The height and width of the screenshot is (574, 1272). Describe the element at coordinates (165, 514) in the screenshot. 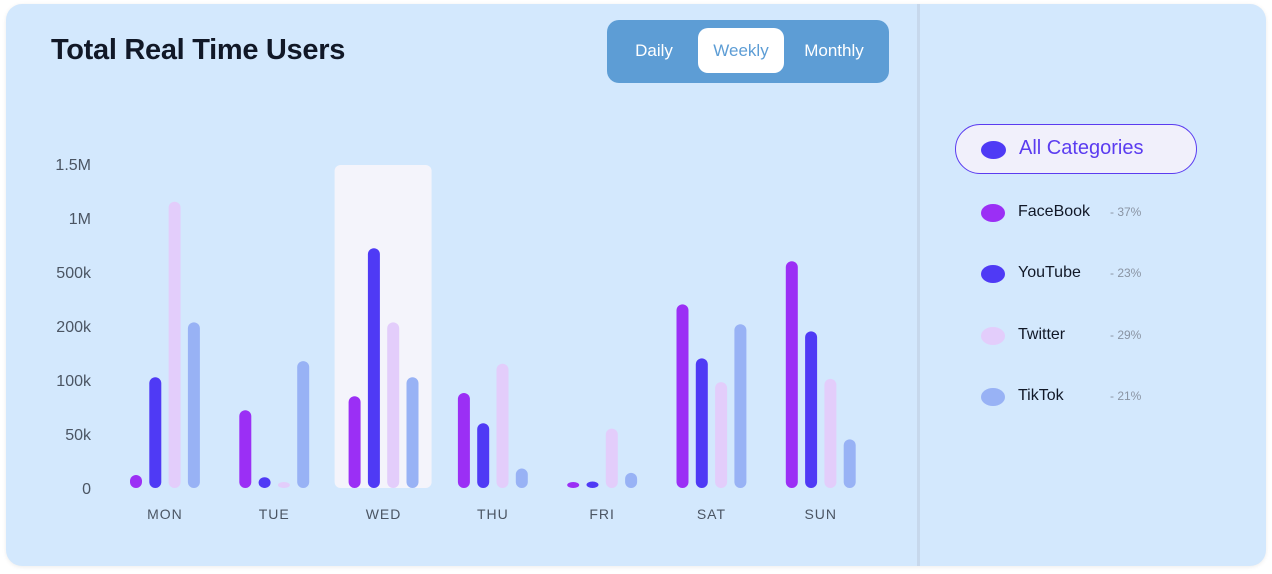

I see `x-tick-label: MON` at that location.